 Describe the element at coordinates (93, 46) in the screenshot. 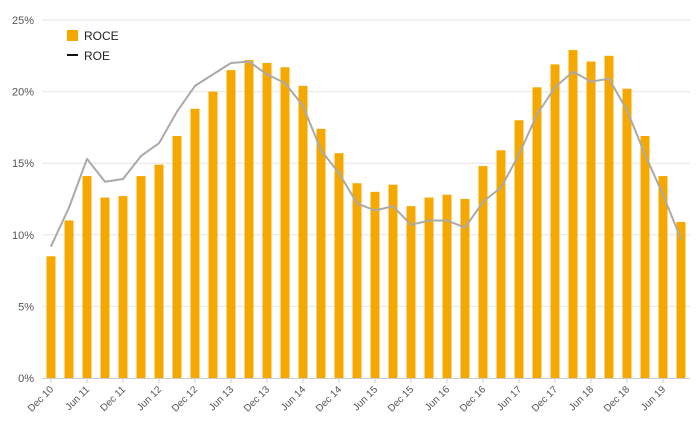

I see `legend: ROCE ROE` at that location.